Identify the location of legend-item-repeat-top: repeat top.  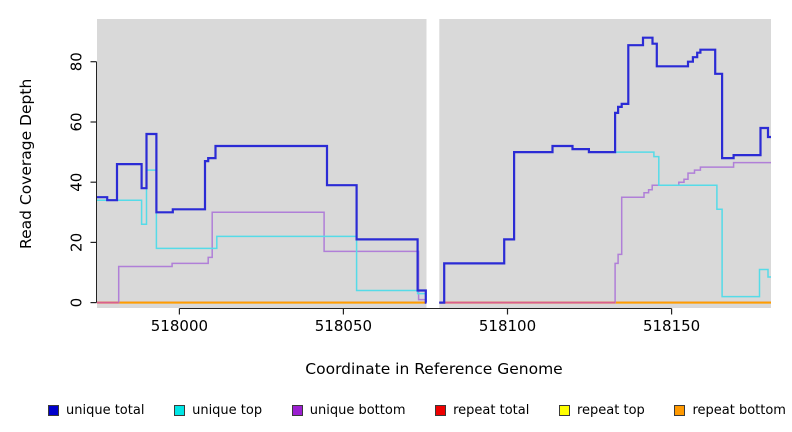
(602, 410).